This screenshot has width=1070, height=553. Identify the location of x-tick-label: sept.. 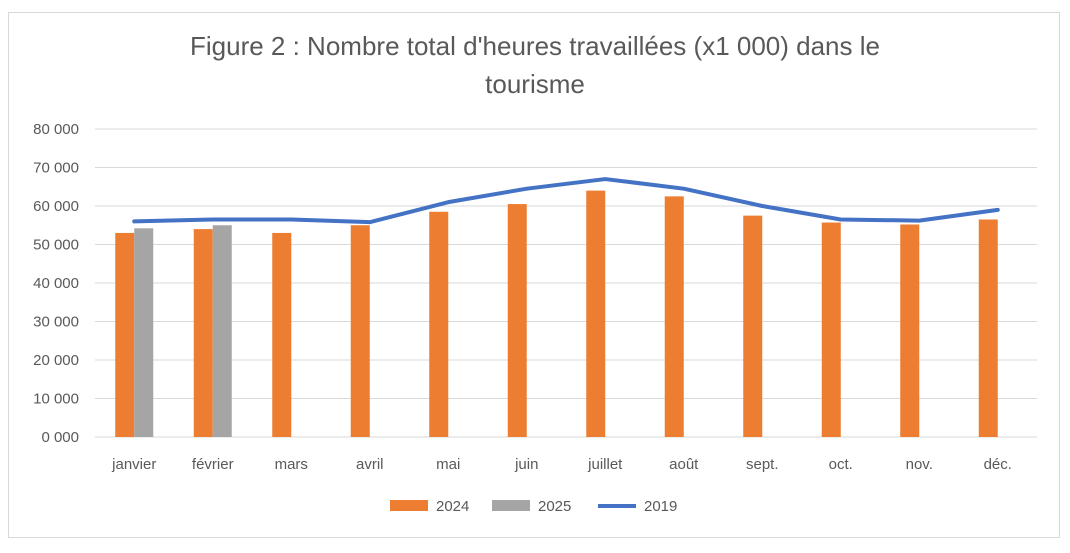
(762, 464).